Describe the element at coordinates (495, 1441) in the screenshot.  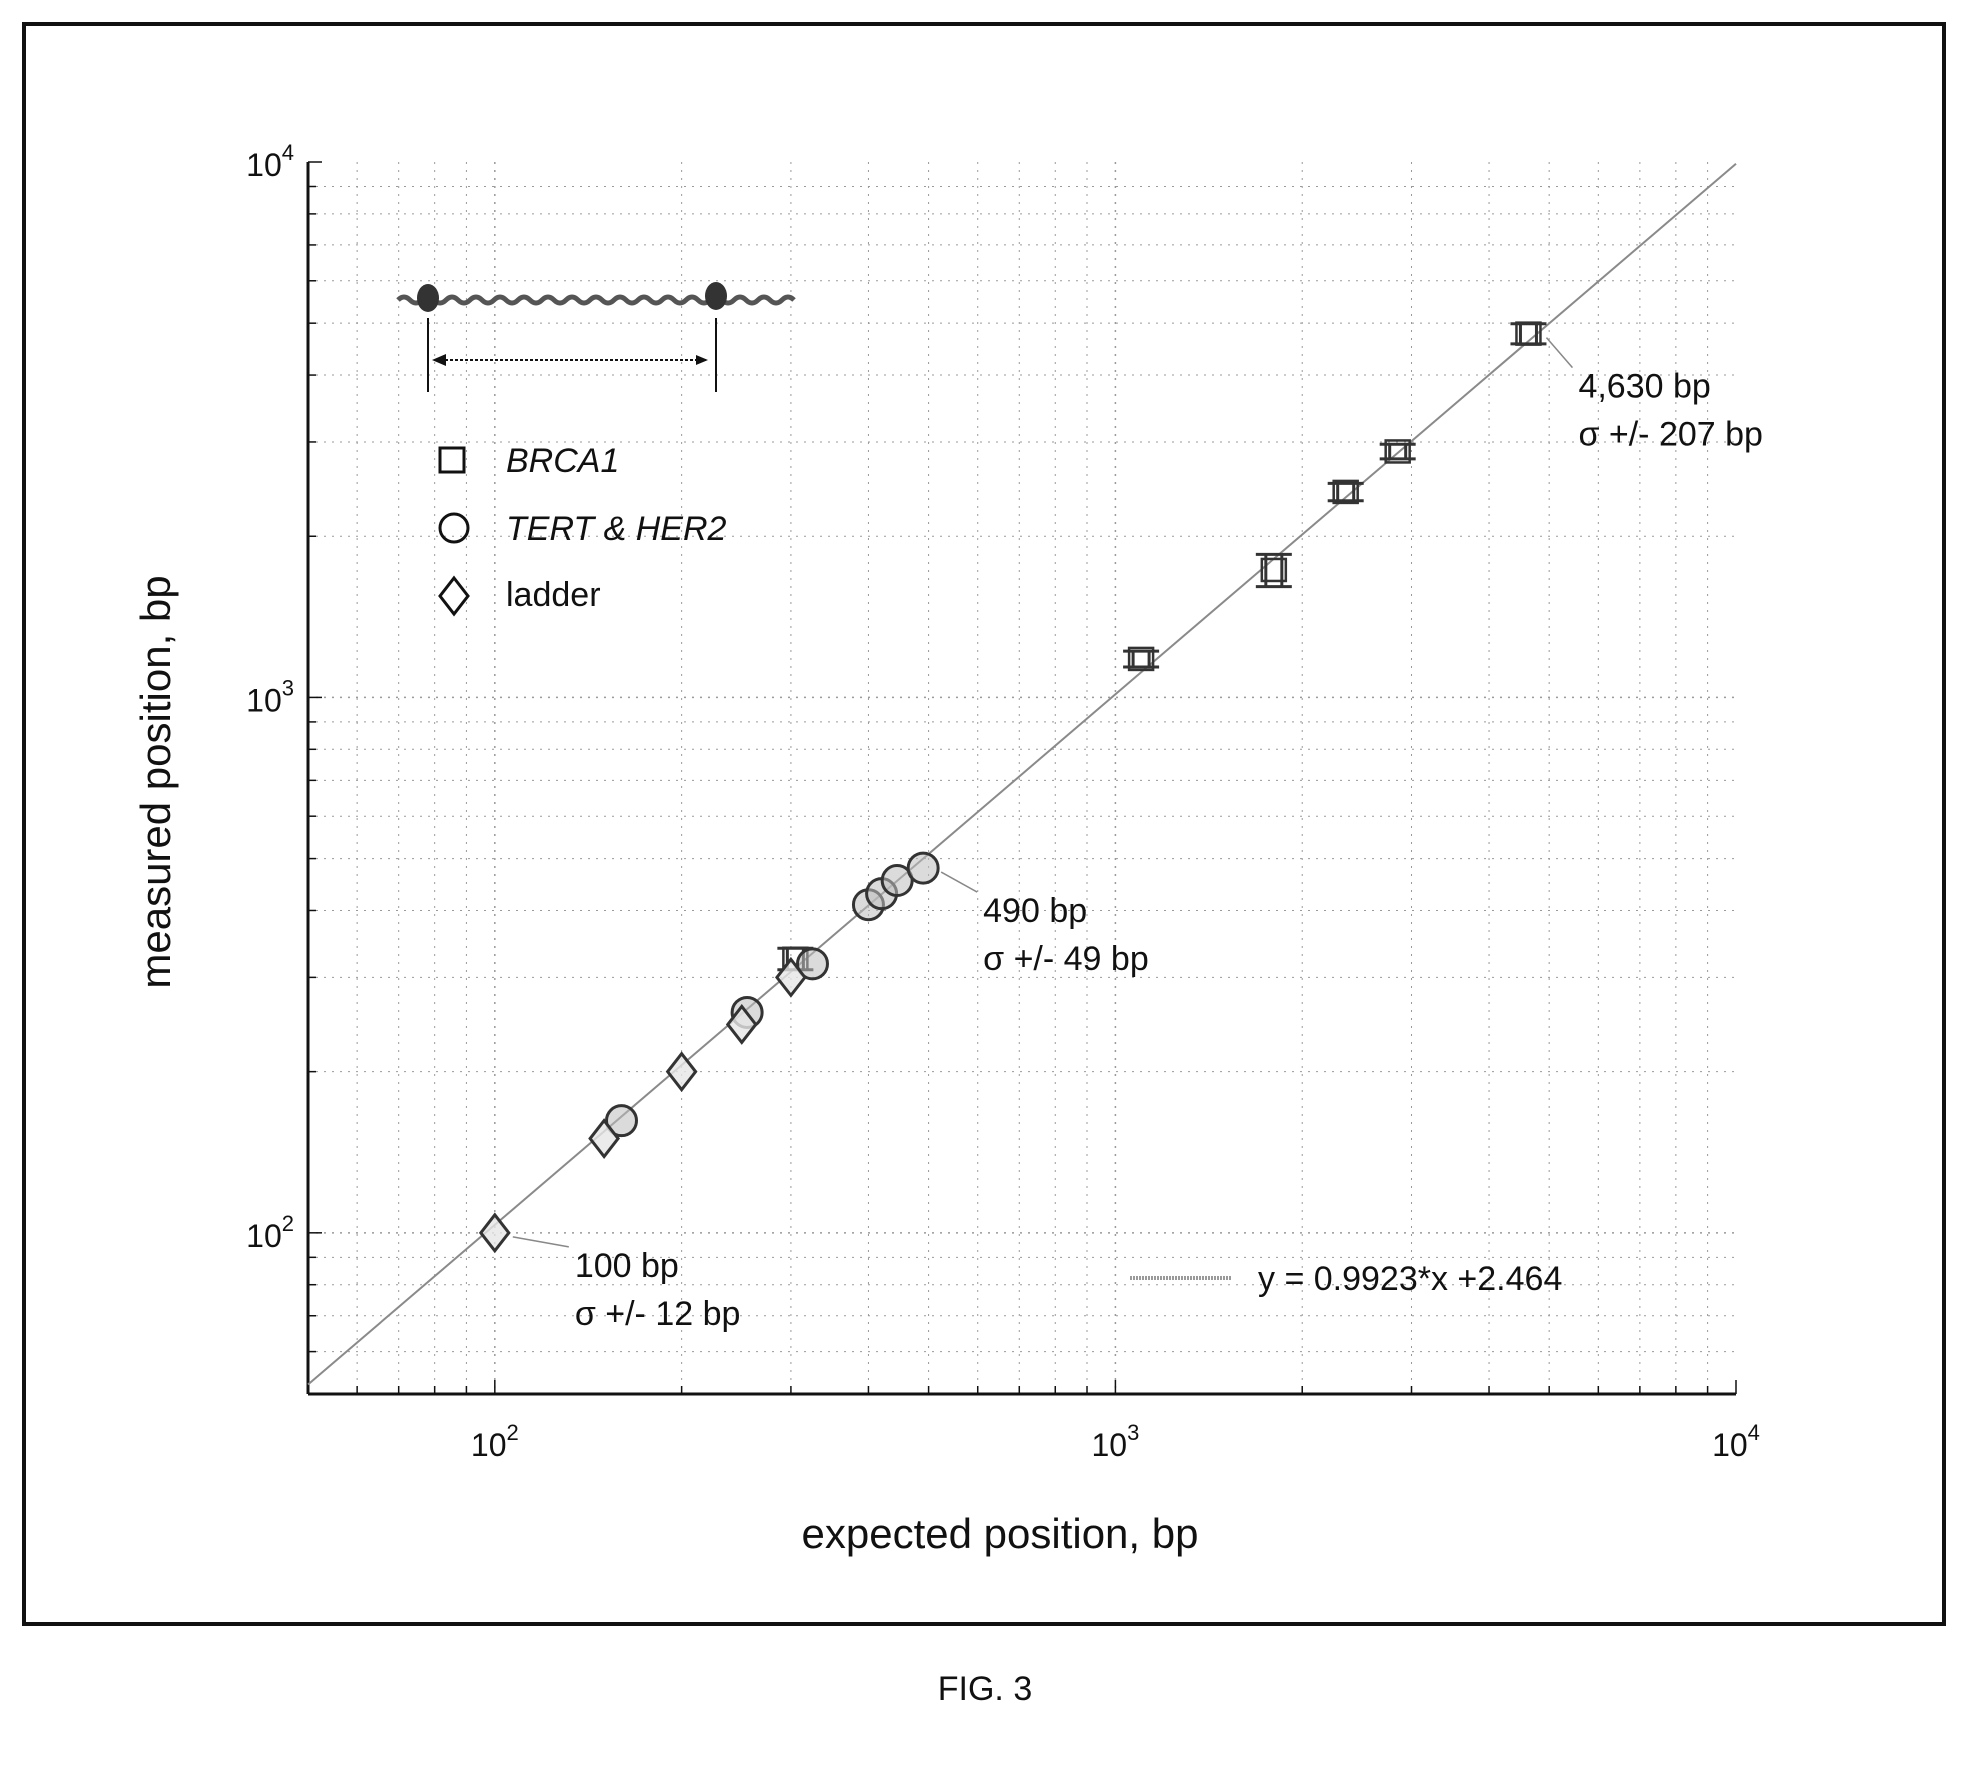
I see `x-tick-label: 10²` at that location.